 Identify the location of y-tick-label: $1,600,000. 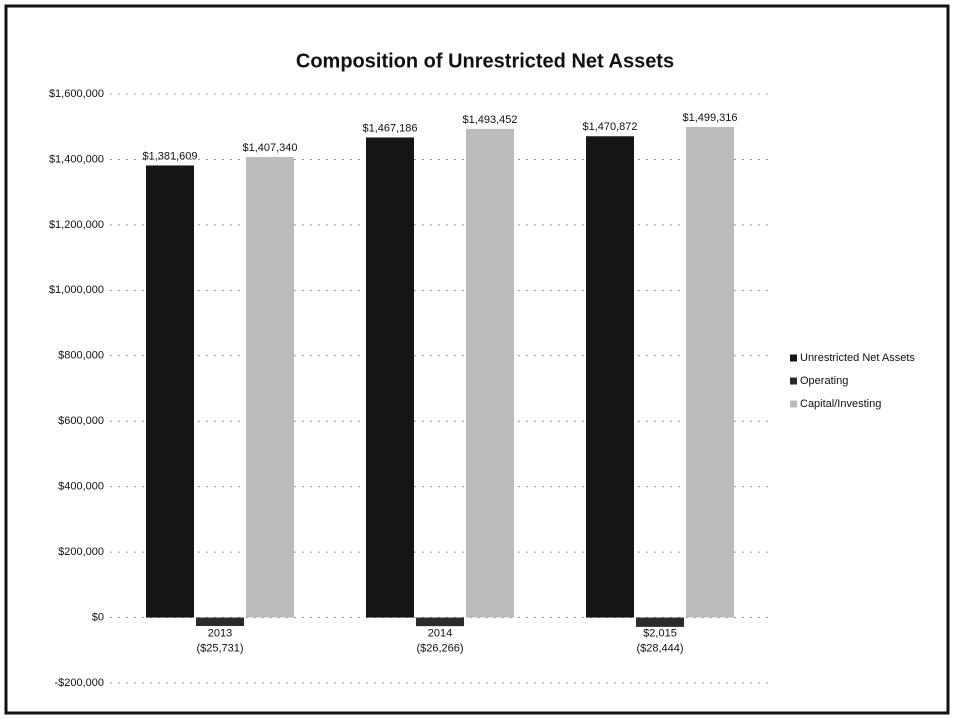
(76, 94).